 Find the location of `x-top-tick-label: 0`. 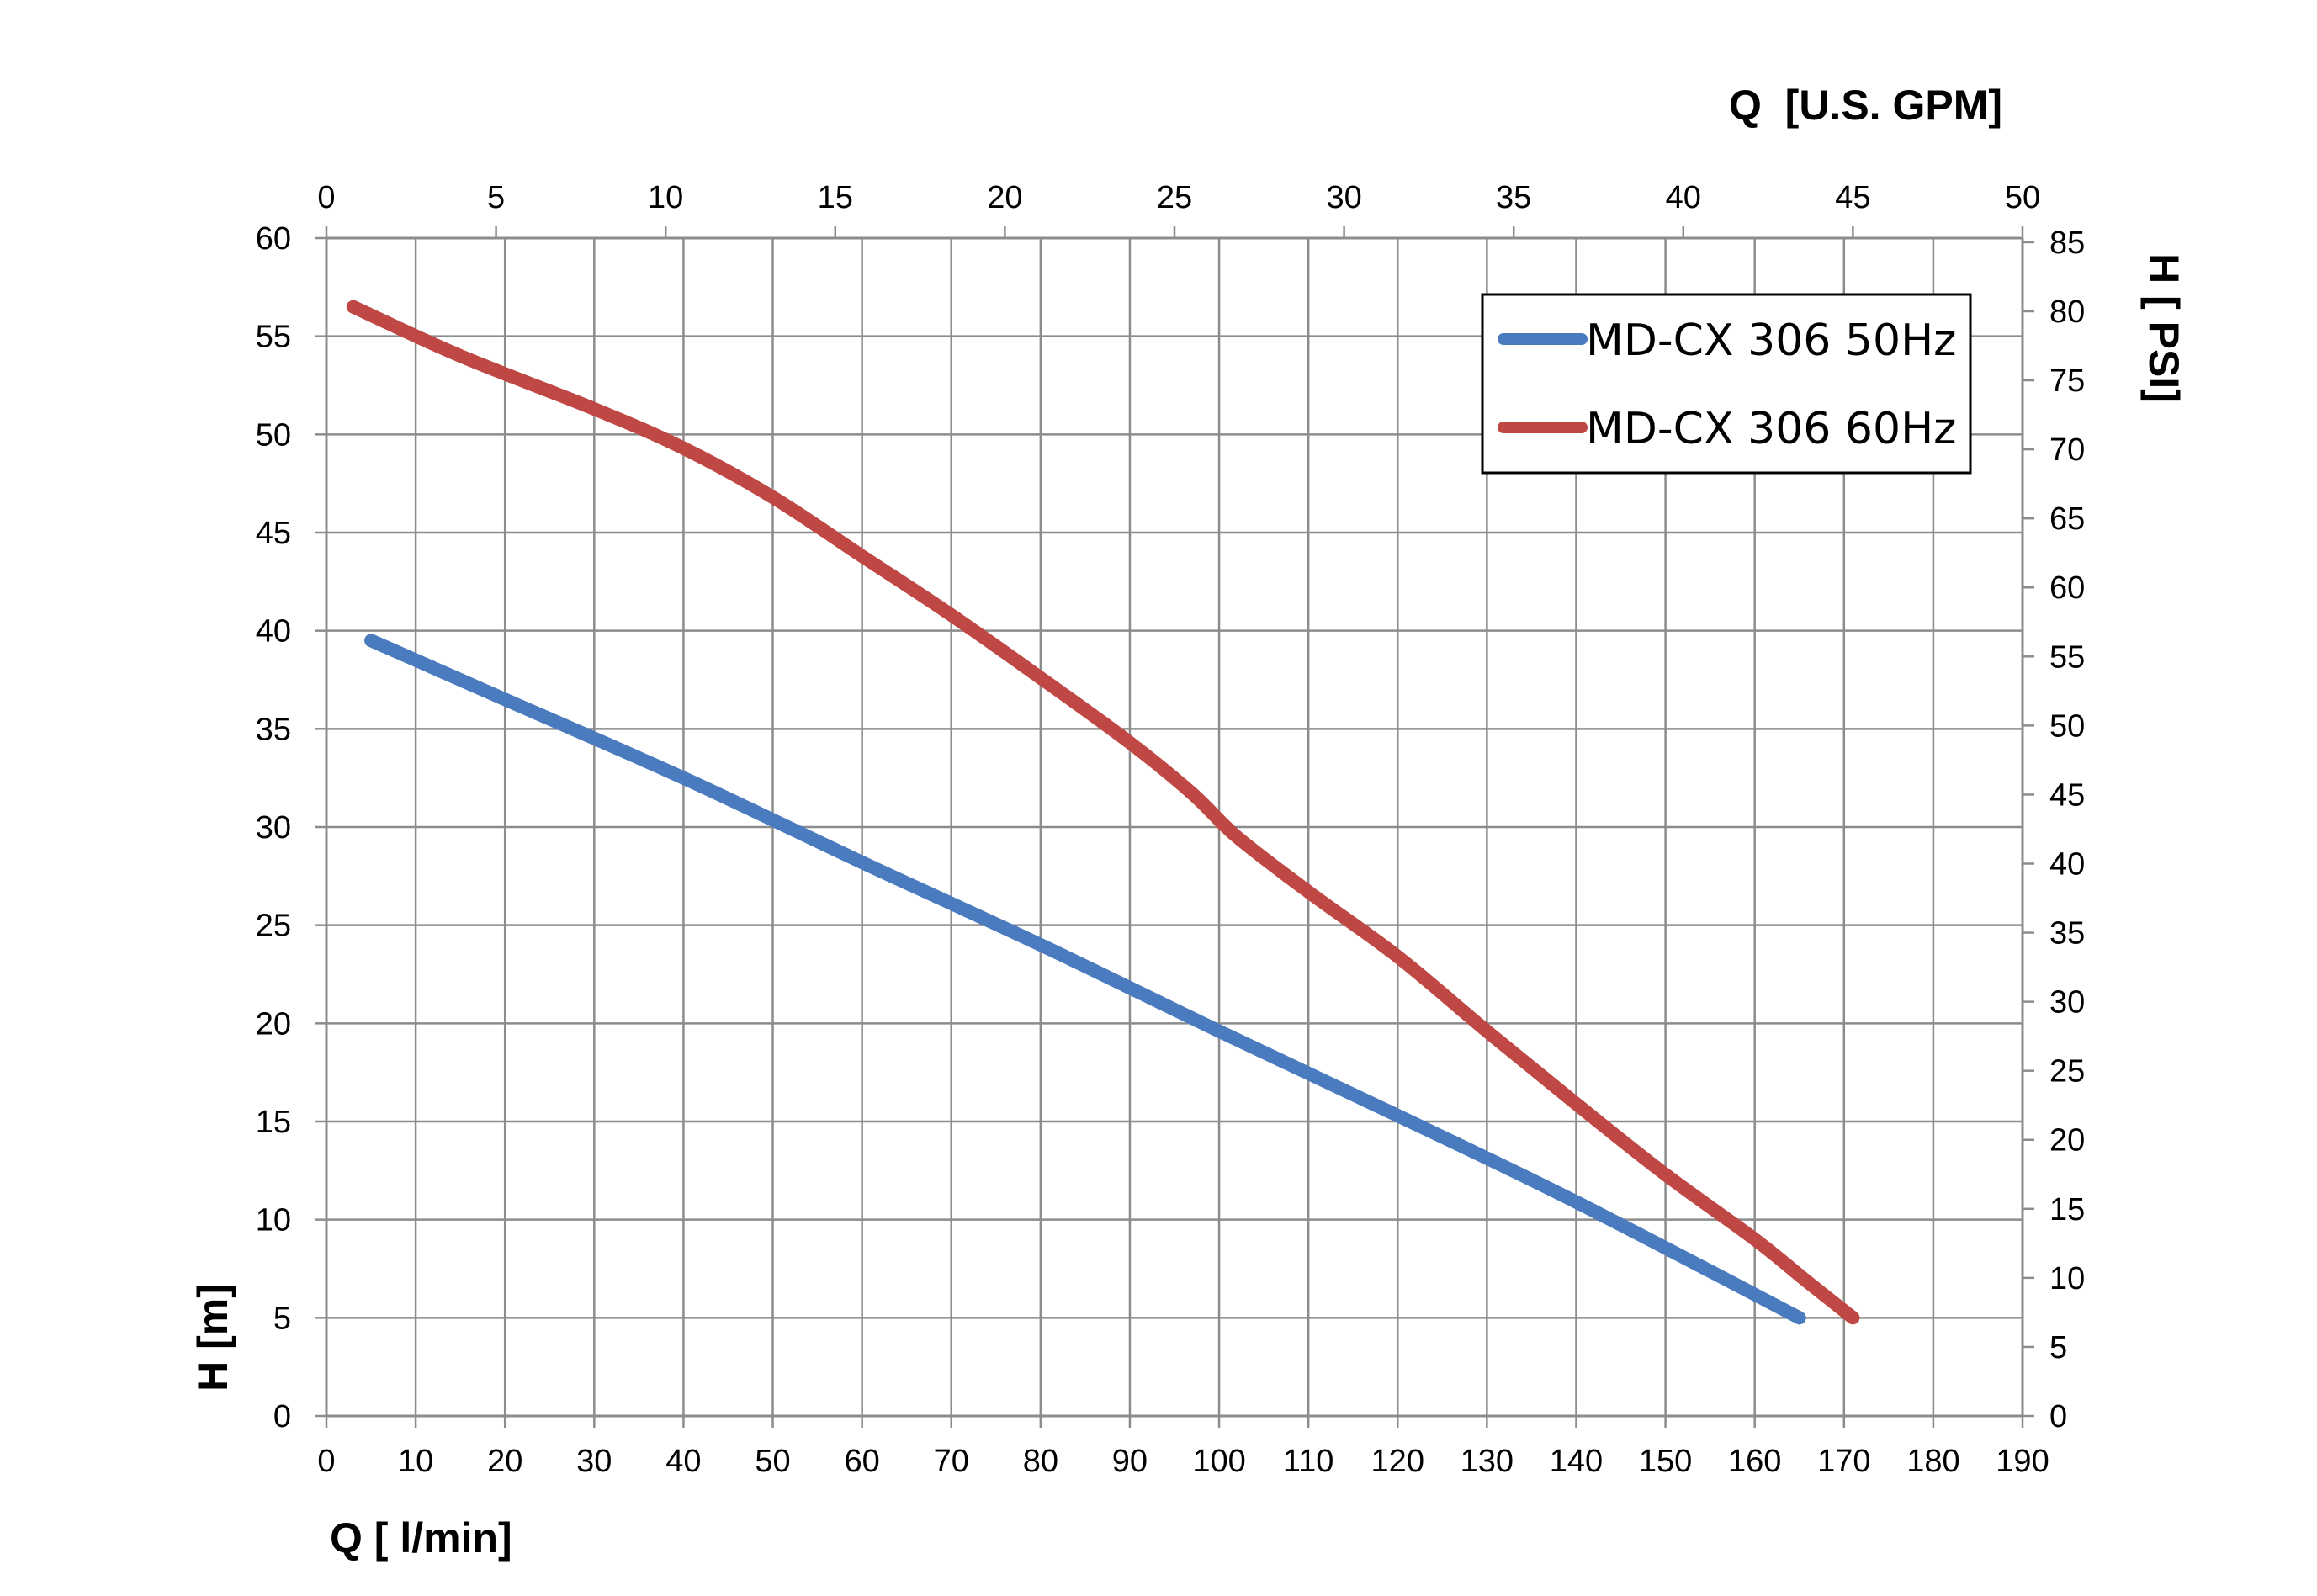

x-top-tick-label: 0 is located at coordinates (326, 197).